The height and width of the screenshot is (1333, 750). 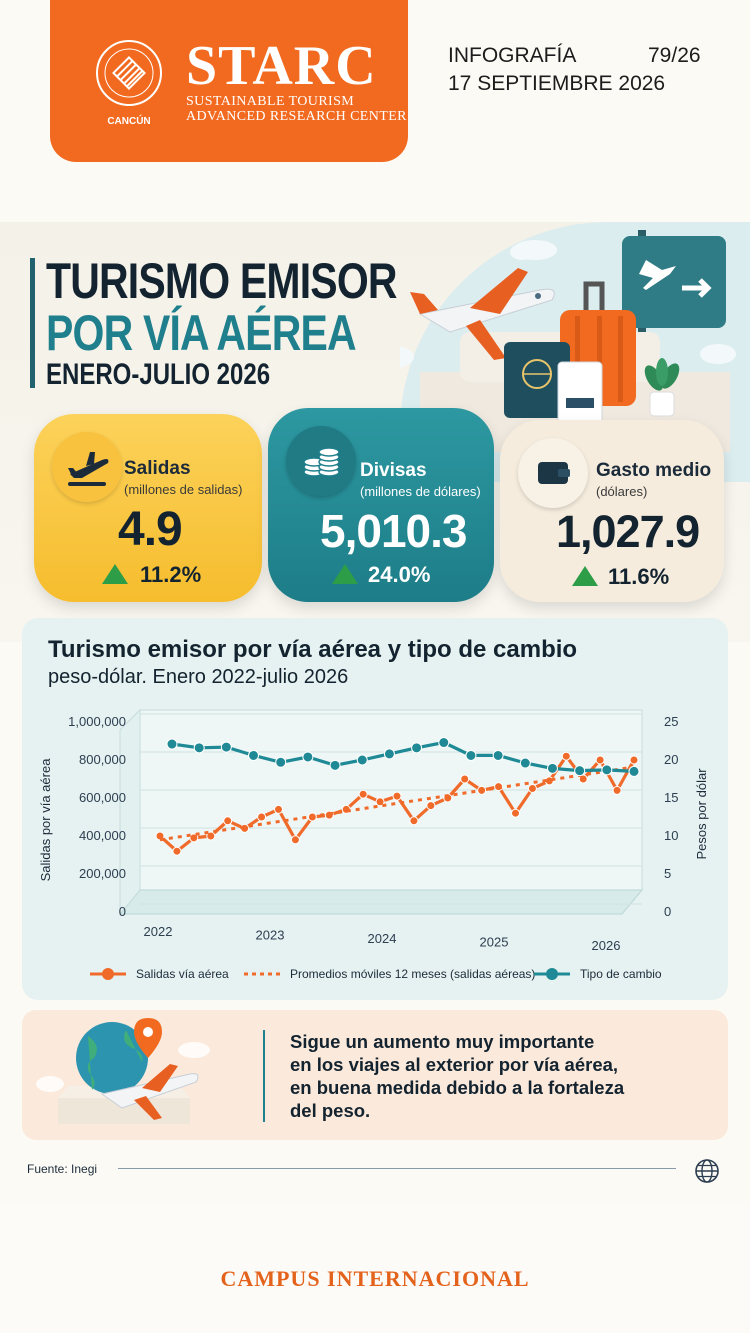 I want to click on page-title-line1: TURISMO EMISOR, so click(x=222, y=281).